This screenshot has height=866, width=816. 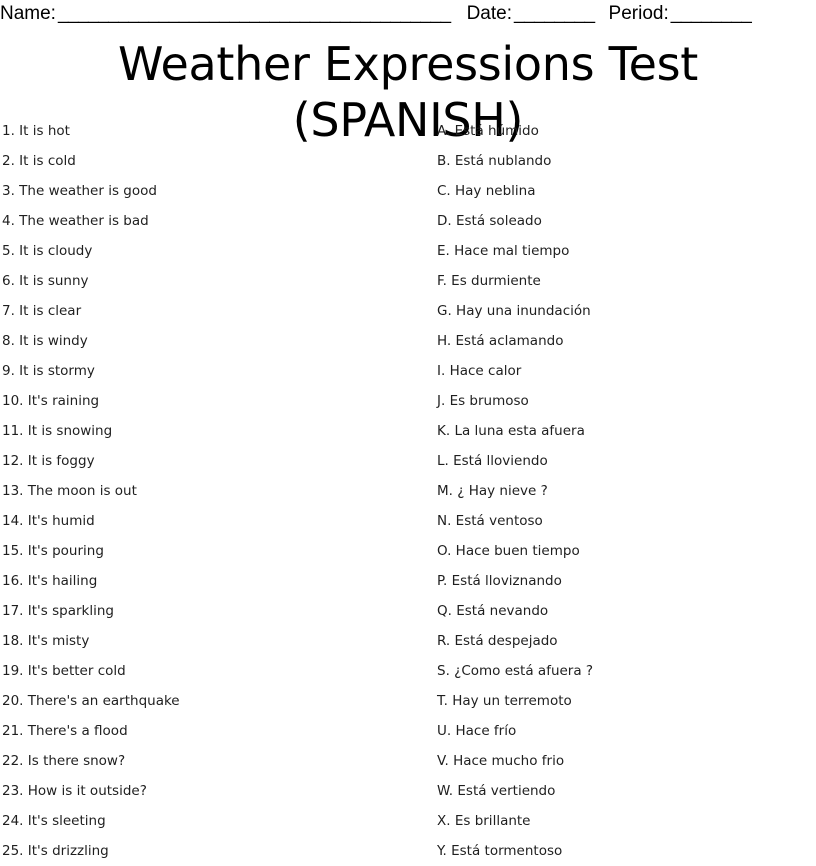 I want to click on answer-item: Y. Está tormentoso, so click(x=626, y=851).